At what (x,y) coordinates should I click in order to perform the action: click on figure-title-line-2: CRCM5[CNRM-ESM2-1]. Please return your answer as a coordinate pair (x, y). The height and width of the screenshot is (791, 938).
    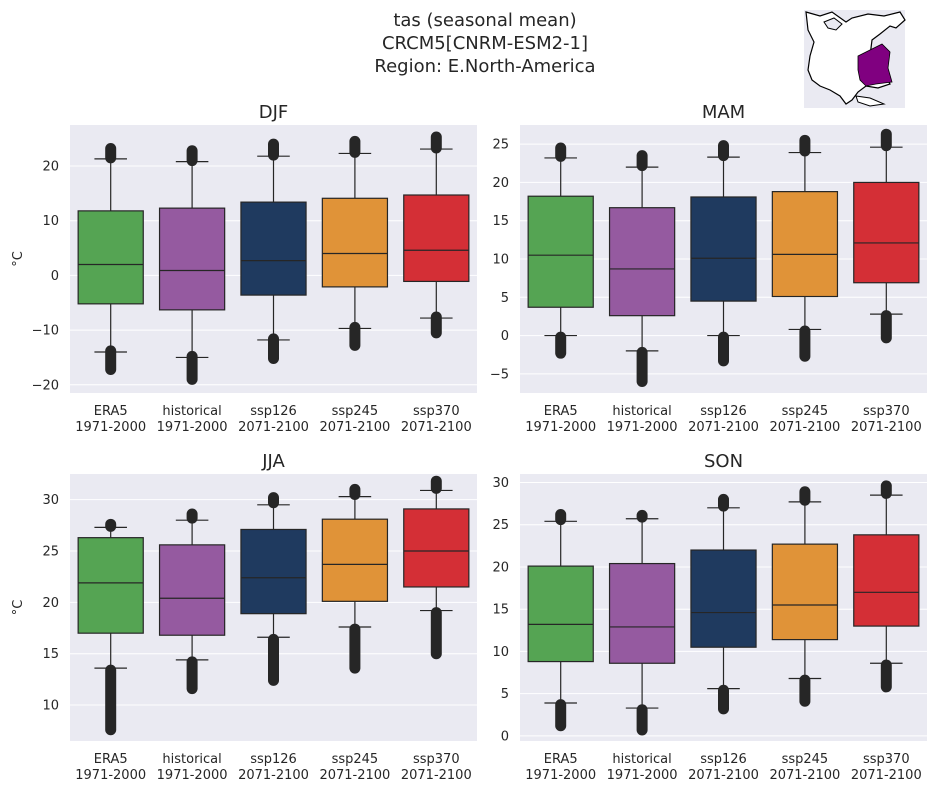
    Looking at the image, I should click on (485, 43).